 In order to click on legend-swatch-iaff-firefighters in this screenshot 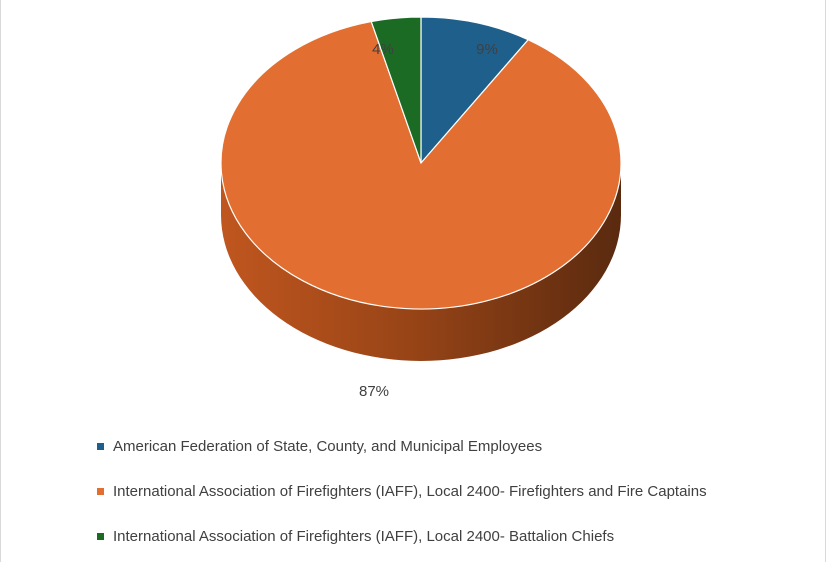, I will do `click(100, 491)`.